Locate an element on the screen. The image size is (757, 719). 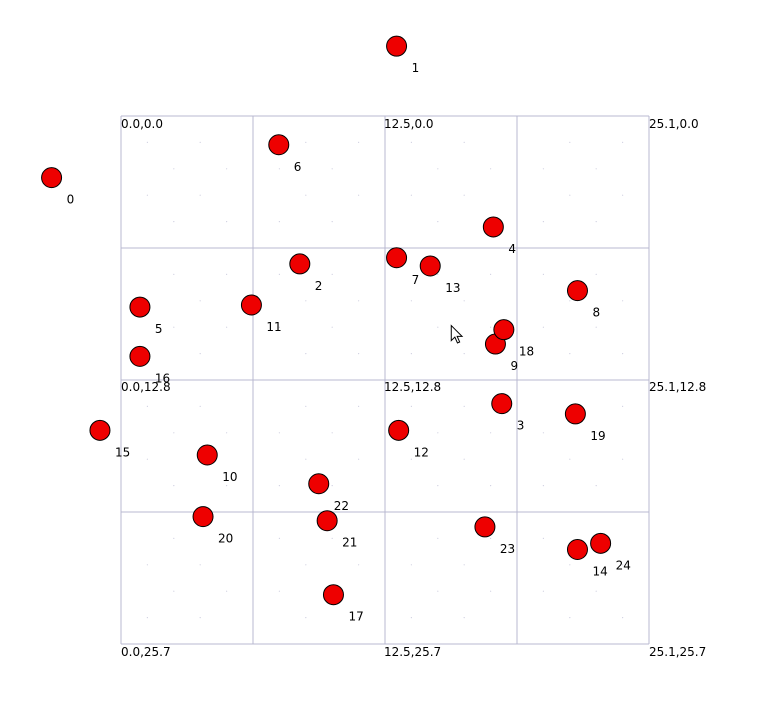
point-19: 19 is located at coordinates (585, 423).